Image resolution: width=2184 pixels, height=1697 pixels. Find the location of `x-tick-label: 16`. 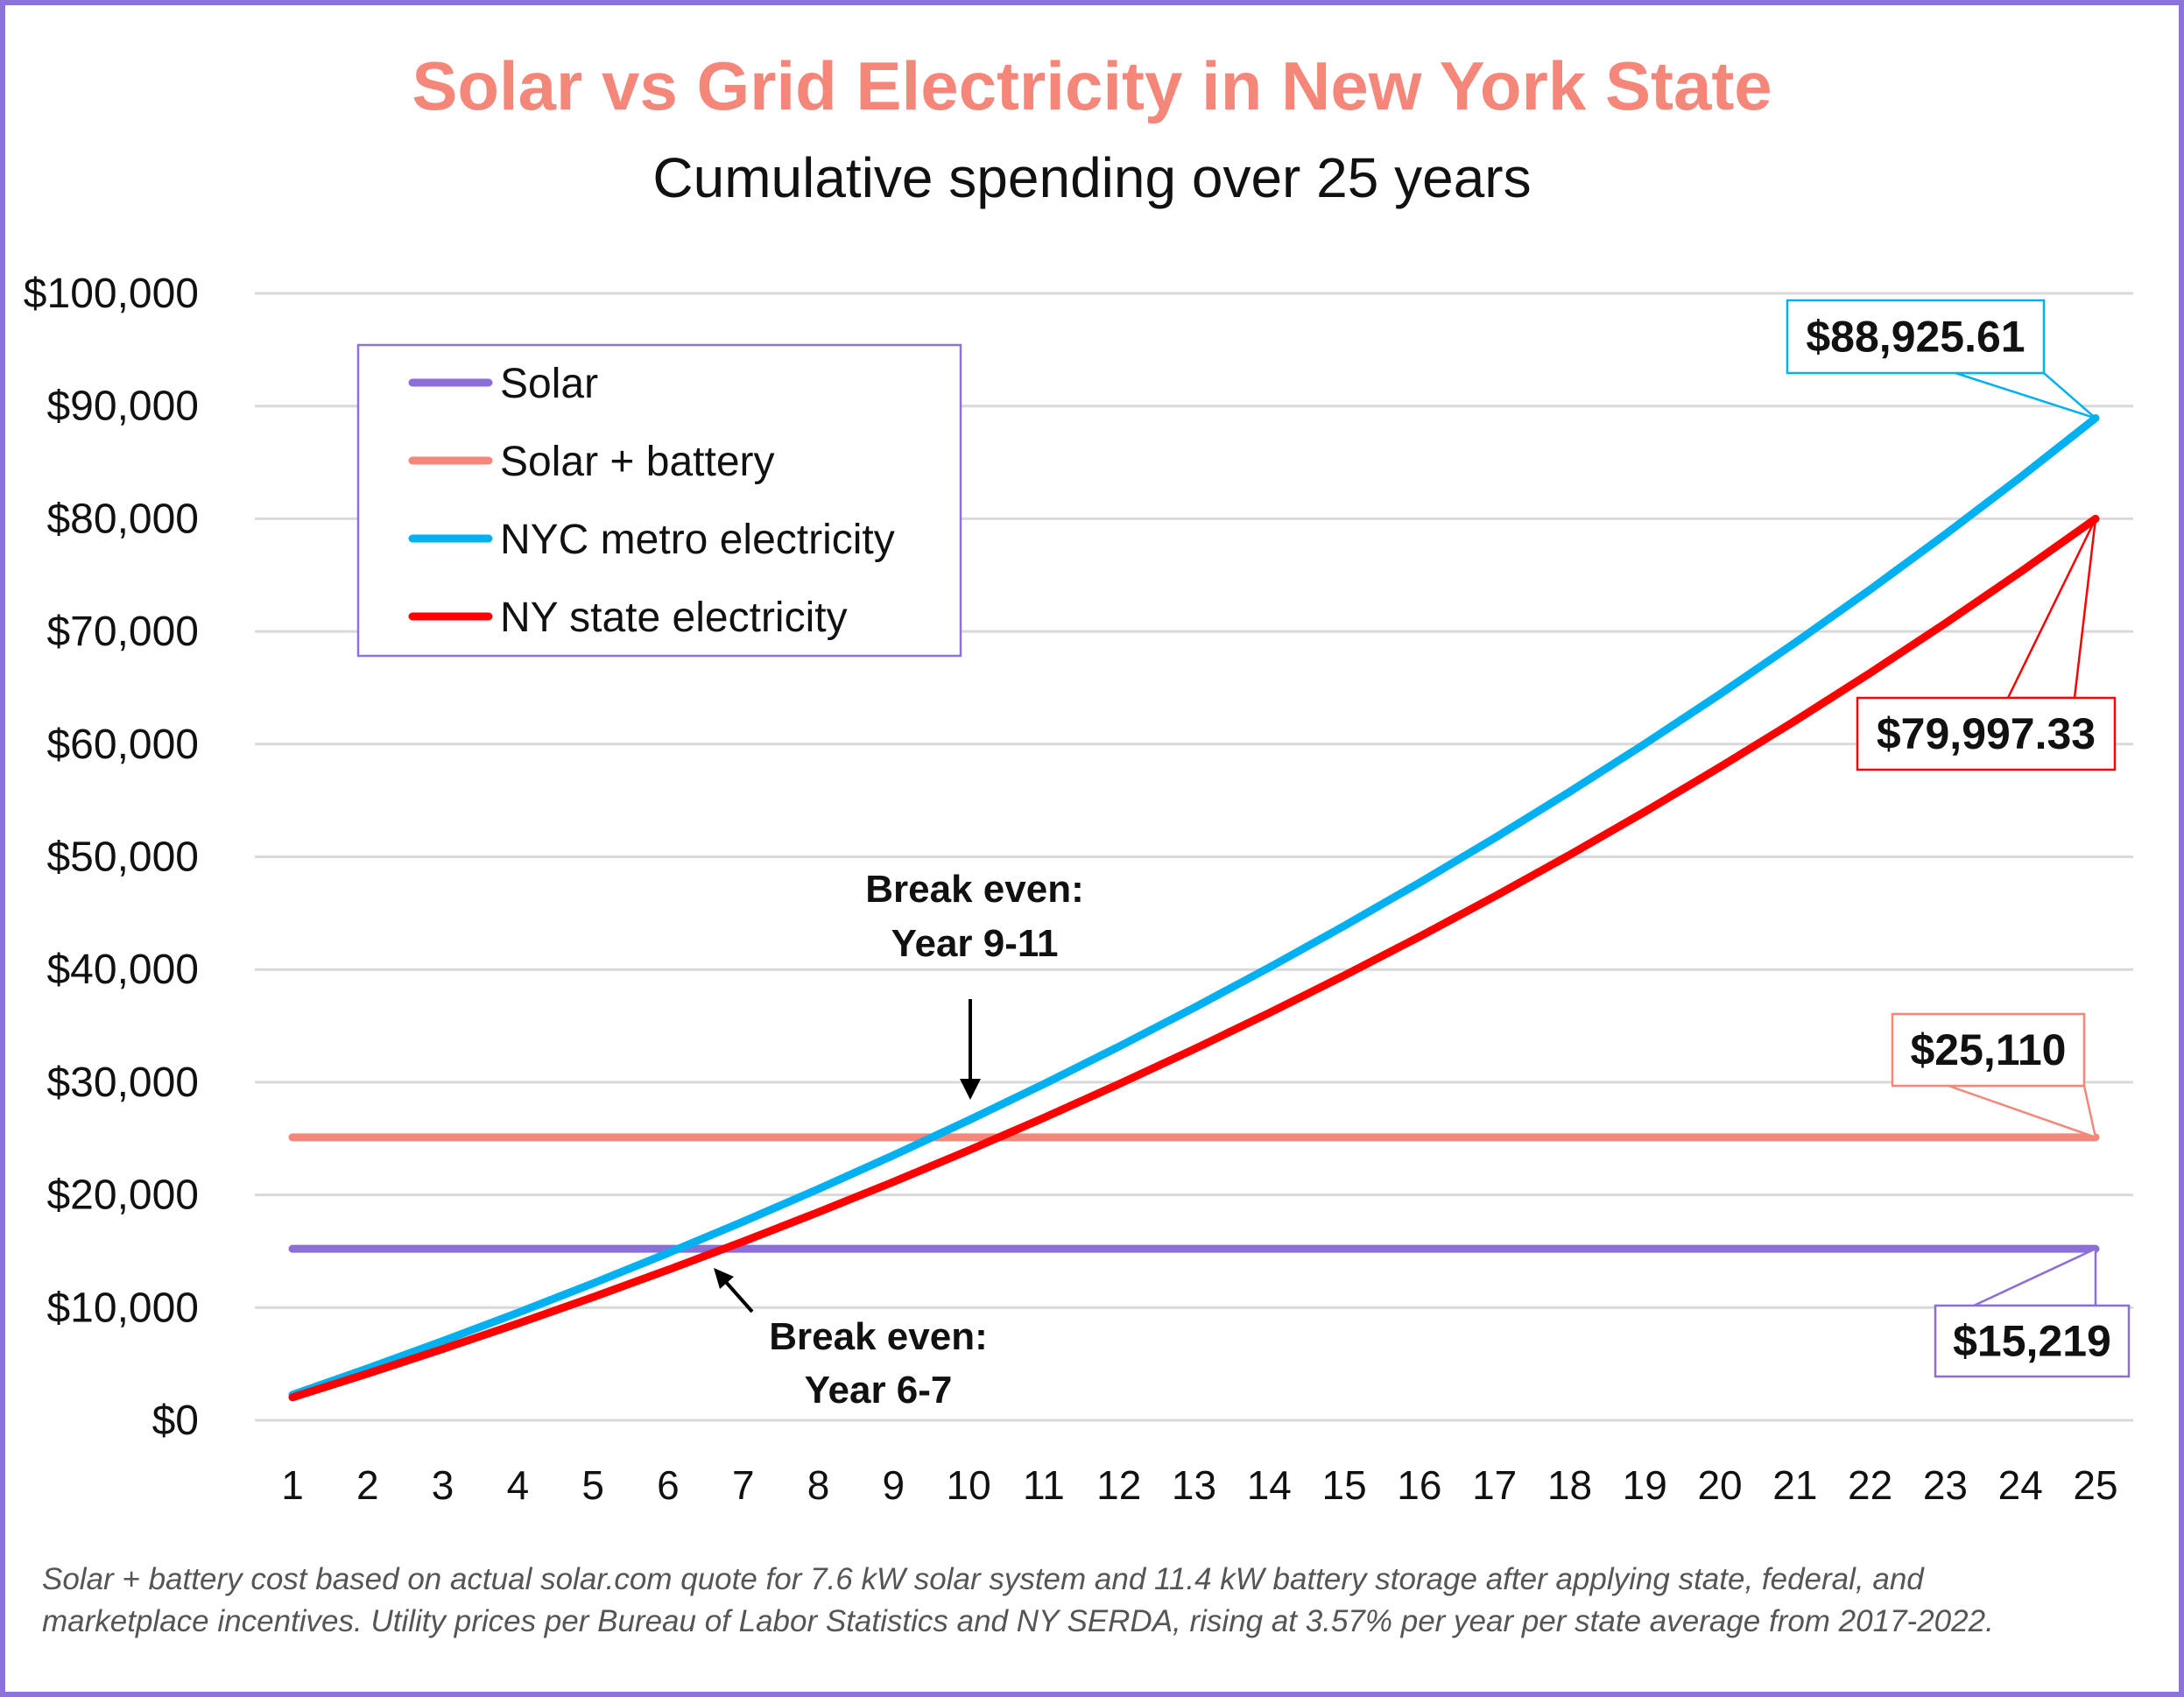

x-tick-label: 16 is located at coordinates (1419, 1485).